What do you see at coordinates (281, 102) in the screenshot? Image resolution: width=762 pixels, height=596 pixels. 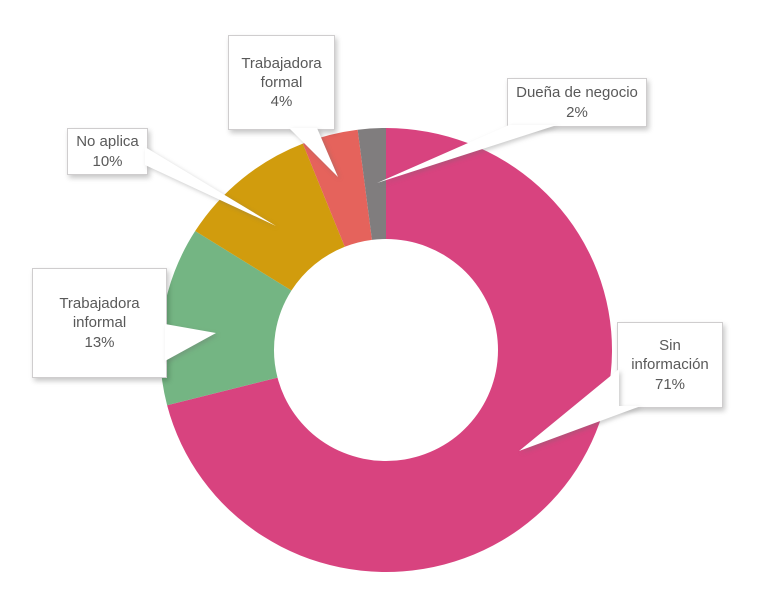 I see `callout-percent: 4%` at bounding box center [281, 102].